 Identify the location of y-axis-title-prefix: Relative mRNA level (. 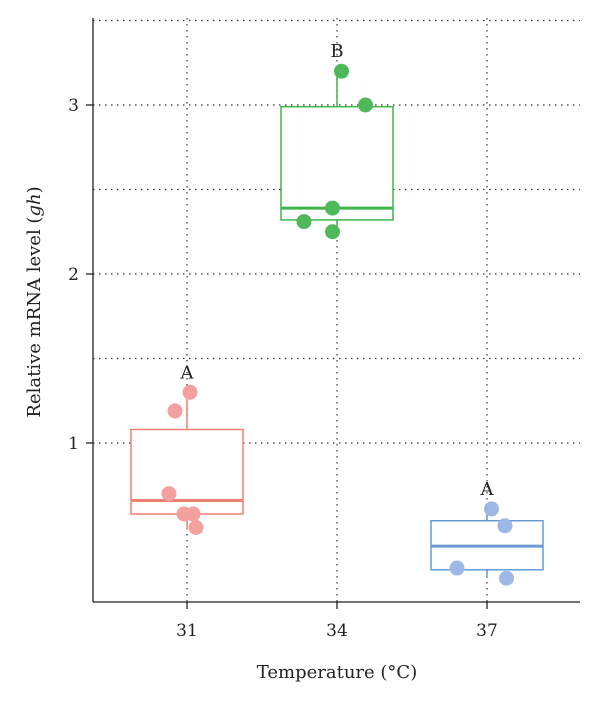
(34, 317).